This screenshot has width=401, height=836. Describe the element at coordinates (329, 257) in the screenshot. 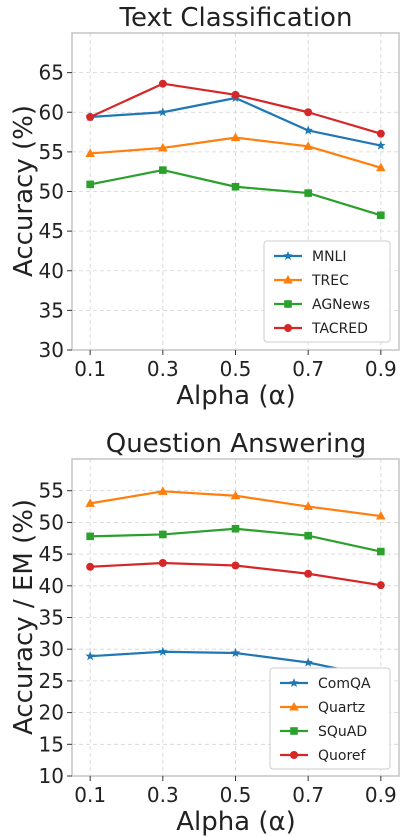

I see `legend-label: MNLI` at that location.